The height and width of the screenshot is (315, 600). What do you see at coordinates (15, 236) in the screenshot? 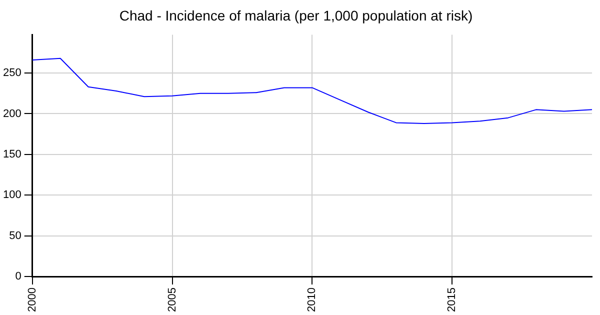
I see `y-tick-label: 50` at bounding box center [15, 236].